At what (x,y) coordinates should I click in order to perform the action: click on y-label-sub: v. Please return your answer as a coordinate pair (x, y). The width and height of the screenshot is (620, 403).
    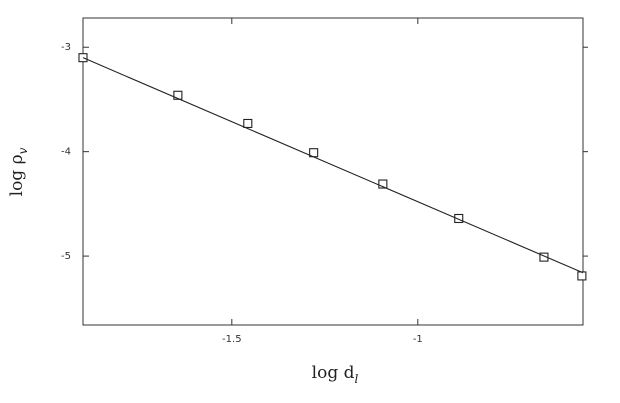
    Looking at the image, I should click on (23, 150).